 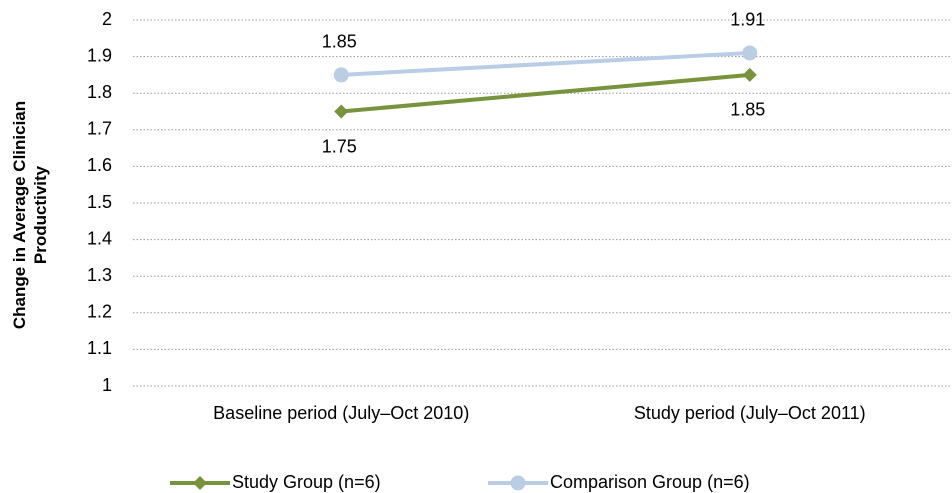 I want to click on legend-label: Study Group (n=6), so click(x=306, y=482).